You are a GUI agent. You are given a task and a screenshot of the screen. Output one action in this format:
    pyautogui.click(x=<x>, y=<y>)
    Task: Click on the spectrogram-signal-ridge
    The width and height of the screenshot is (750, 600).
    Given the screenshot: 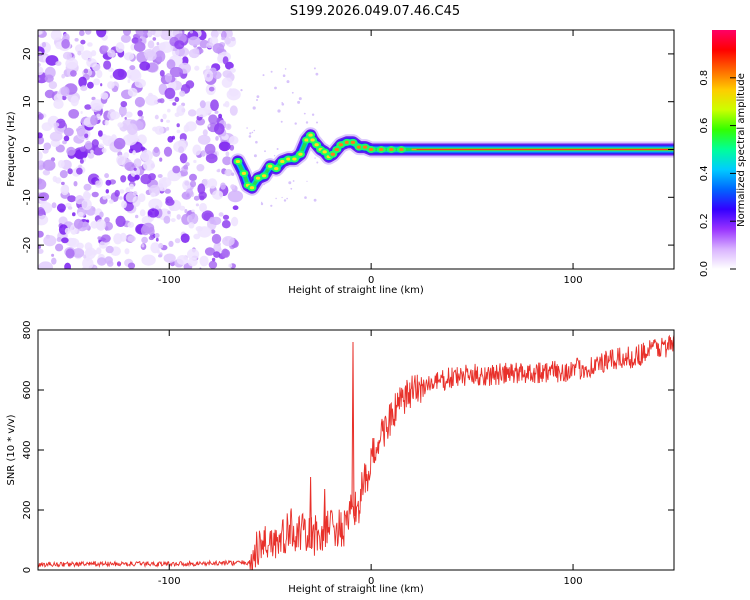 What is the action you would take?
    pyautogui.click(x=451, y=161)
    